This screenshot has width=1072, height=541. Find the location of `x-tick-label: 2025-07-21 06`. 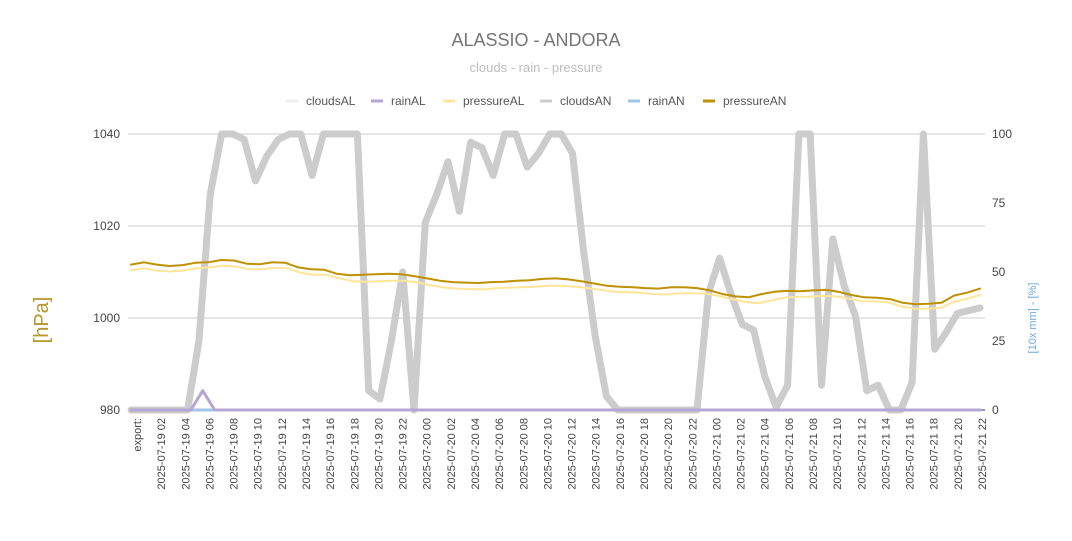

x-tick-label: 2025-07-21 06 is located at coordinates (790, 454).